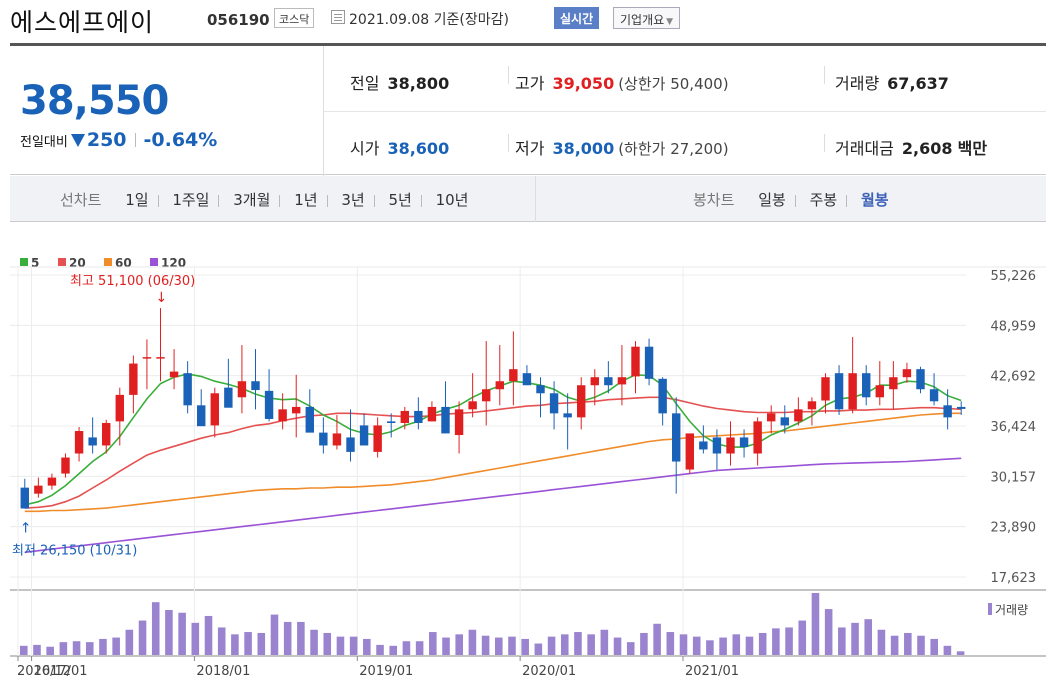  What do you see at coordinates (524, 624) in the screenshot?
I see `volume-bars: 거래량` at bounding box center [524, 624].